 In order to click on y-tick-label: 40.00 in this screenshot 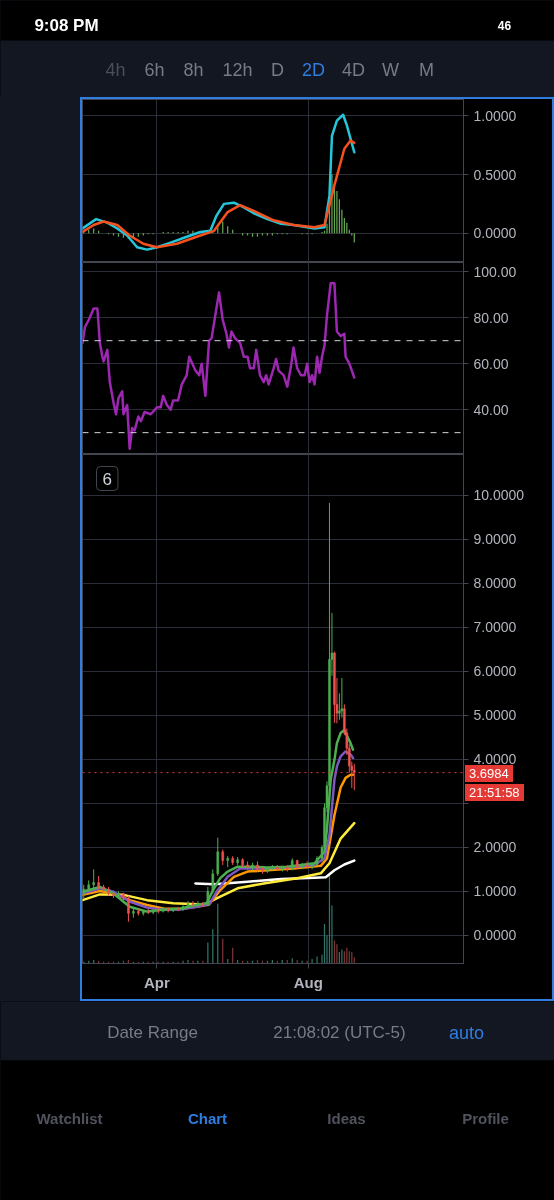, I will do `click(491, 409)`.